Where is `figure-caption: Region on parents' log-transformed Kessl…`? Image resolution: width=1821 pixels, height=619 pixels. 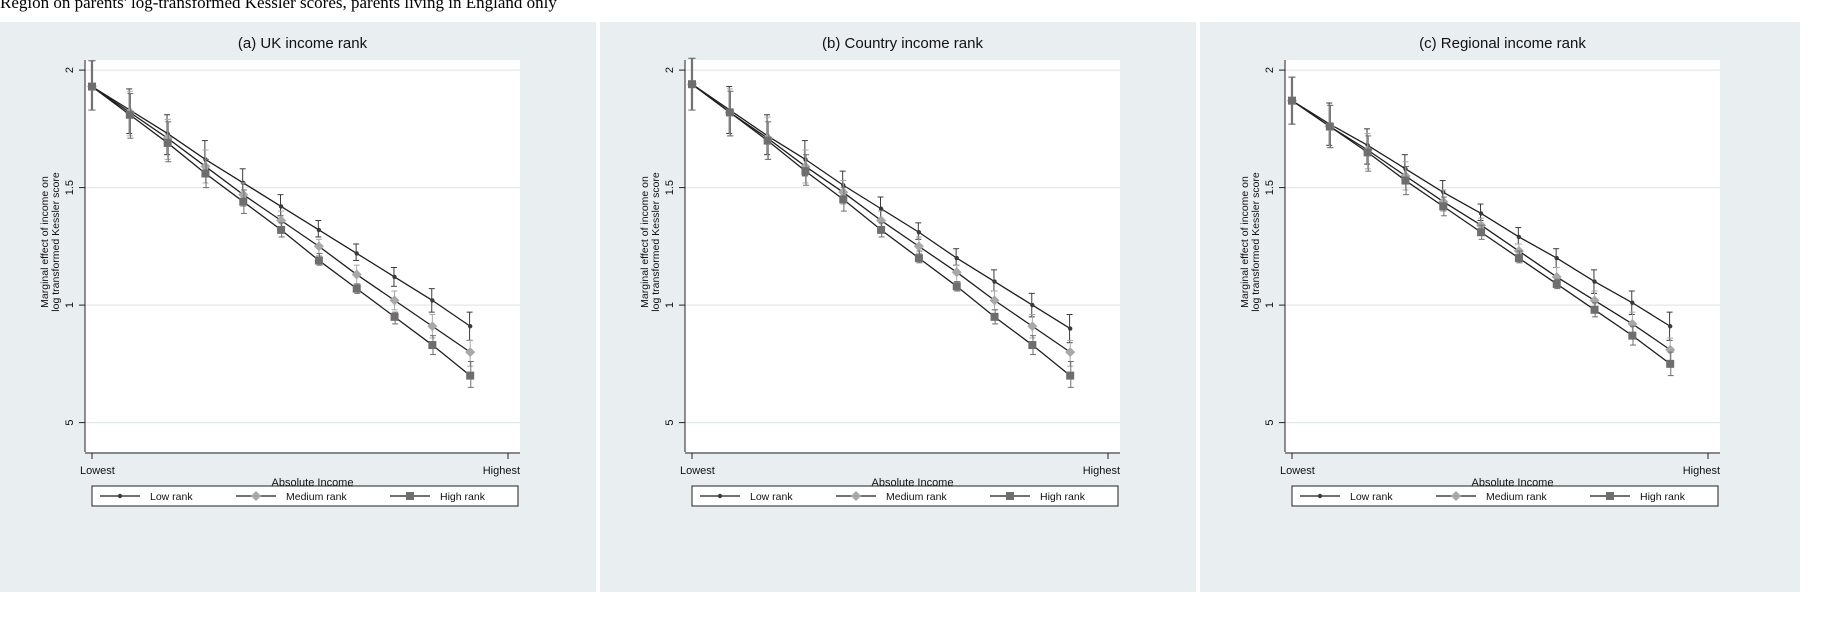 figure-caption: Region on parents' log-transformed Kessl… is located at coordinates (278, 6).